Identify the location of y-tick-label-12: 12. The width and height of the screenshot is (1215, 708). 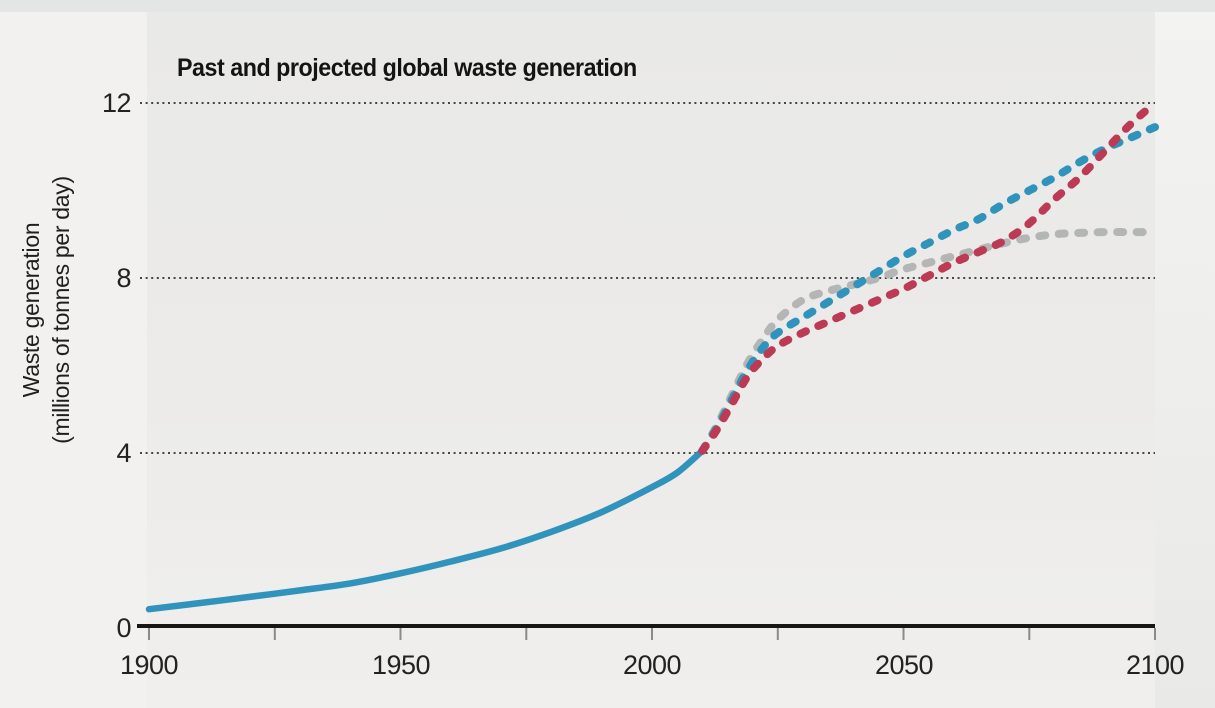
(116, 103).